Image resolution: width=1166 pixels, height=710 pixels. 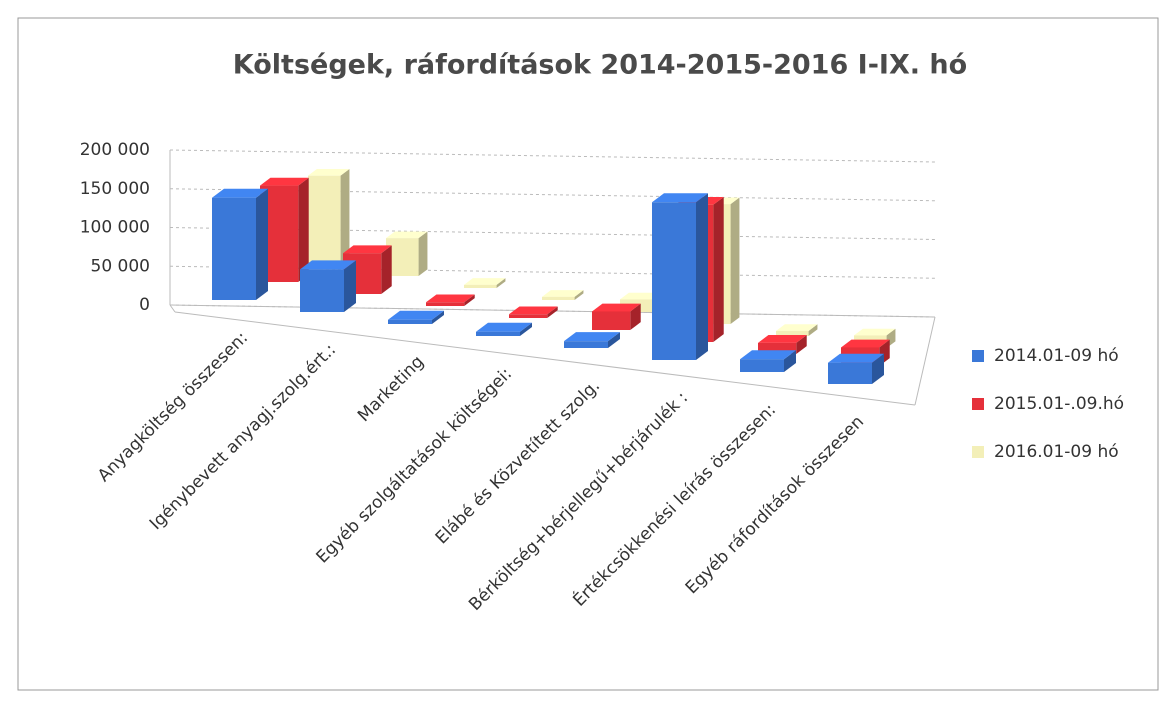 What do you see at coordinates (120, 266) in the screenshot?
I see `y-tick-label: 50 000` at bounding box center [120, 266].